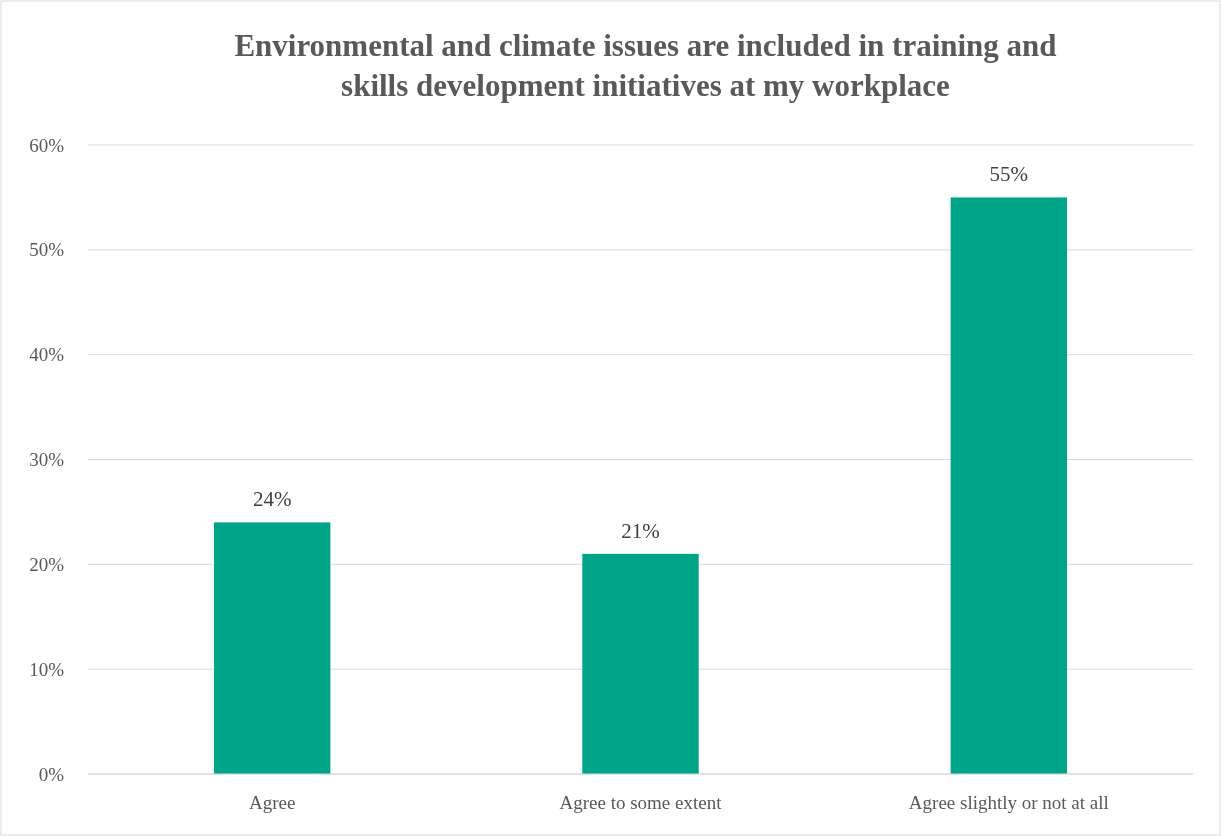 This screenshot has width=1221, height=836. Describe the element at coordinates (1008, 802) in the screenshot. I see `x-tick-label: Agree slightly or not at all` at that location.